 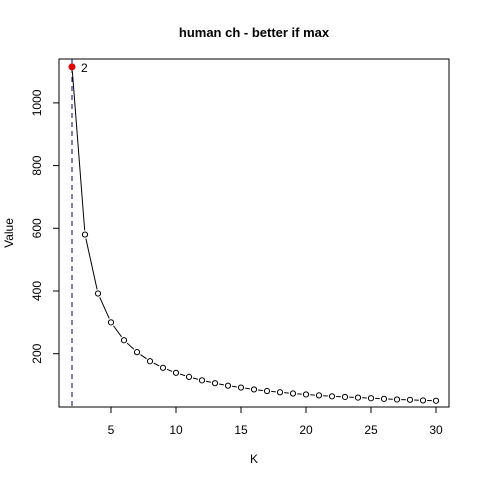 What do you see at coordinates (306, 430) in the screenshot?
I see `x-tick-label: 20` at bounding box center [306, 430].